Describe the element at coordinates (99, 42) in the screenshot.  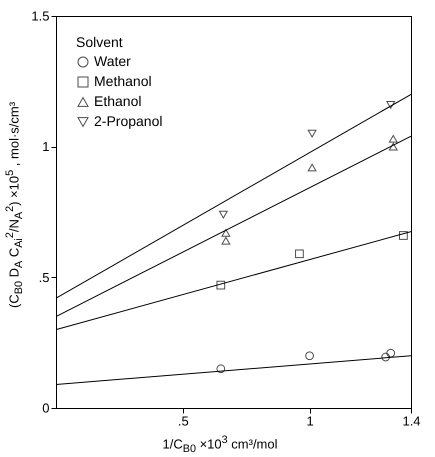
I see `legend-title: Solvent` at that location.